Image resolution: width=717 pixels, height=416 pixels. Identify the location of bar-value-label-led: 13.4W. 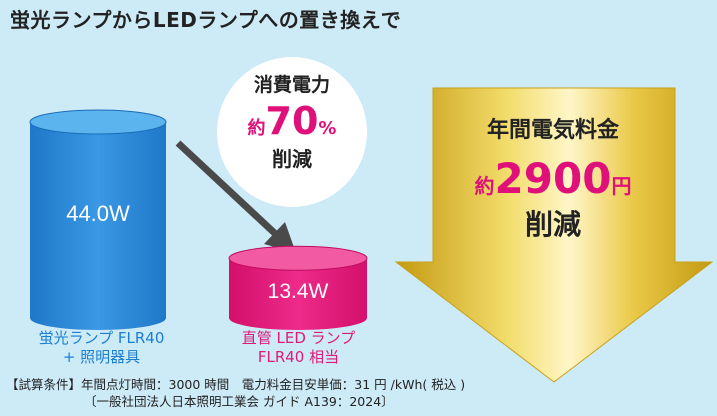
(298, 291).